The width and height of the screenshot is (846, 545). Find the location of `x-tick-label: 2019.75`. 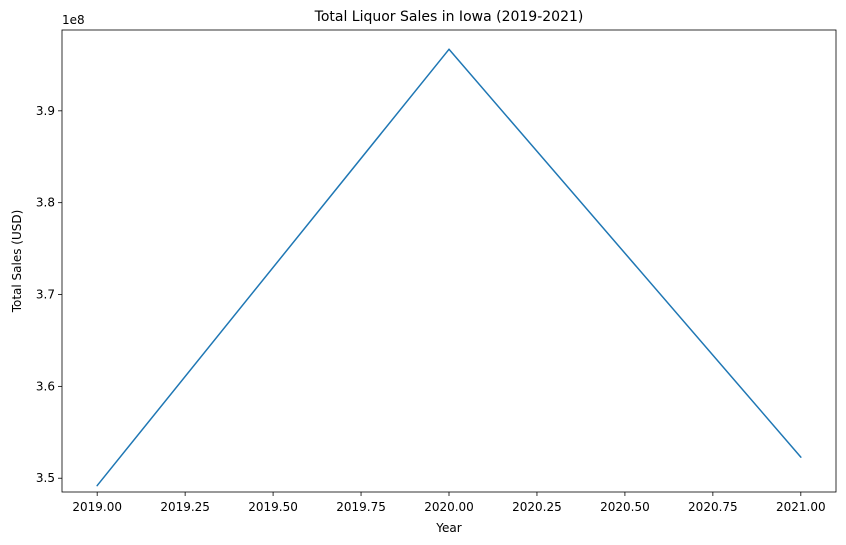

x-tick-label: 2019.75 is located at coordinates (361, 507).